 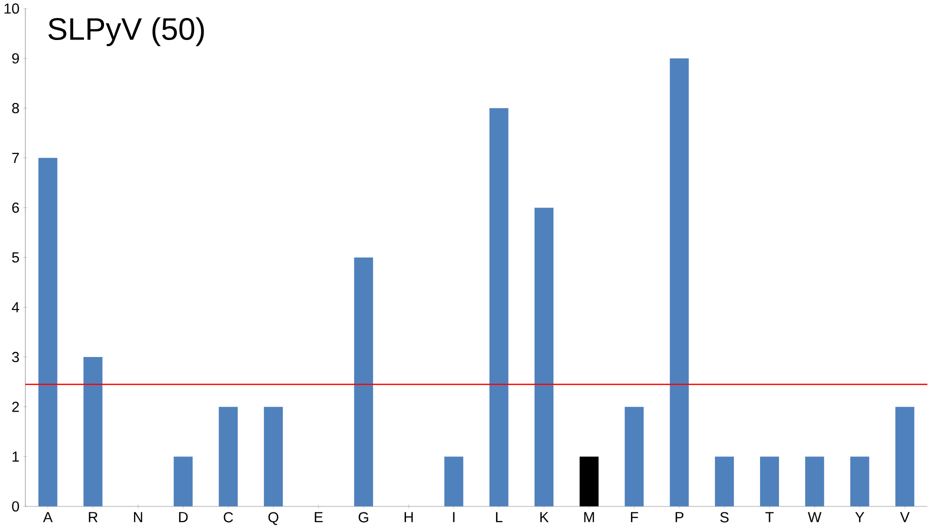 I want to click on x-tick-label: A, so click(x=48, y=517).